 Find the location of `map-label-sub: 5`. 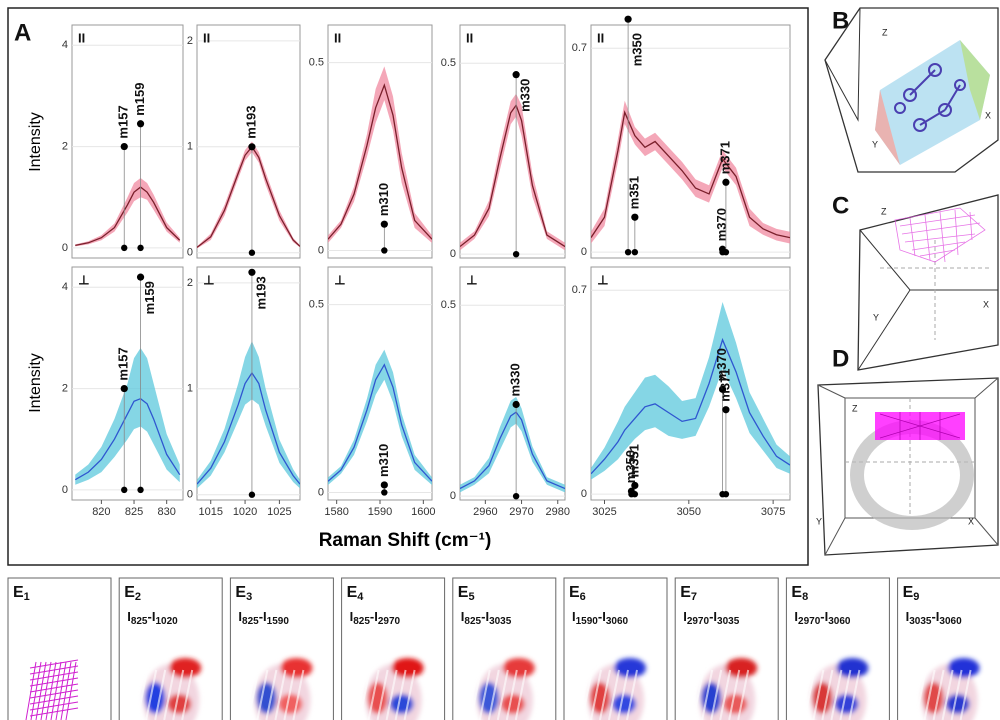

map-label-sub: 5 is located at coordinates (471, 597).